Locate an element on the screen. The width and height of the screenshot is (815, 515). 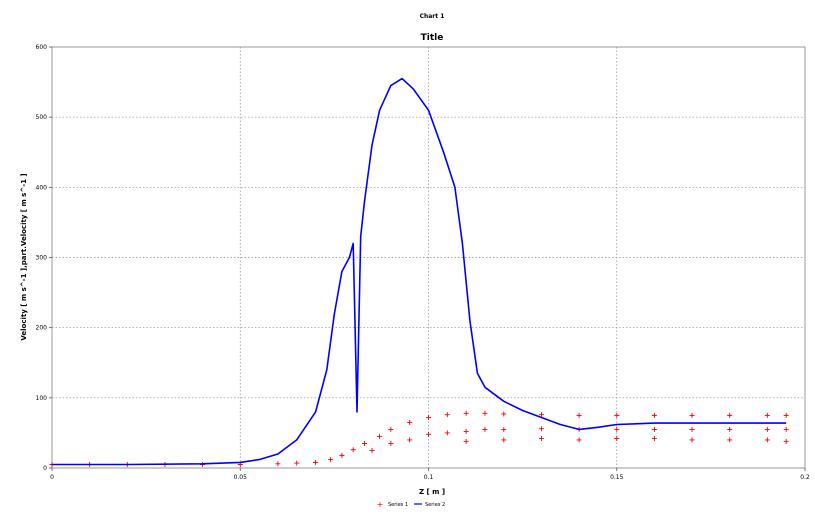
y-tick-label: 300 is located at coordinates (42, 258).